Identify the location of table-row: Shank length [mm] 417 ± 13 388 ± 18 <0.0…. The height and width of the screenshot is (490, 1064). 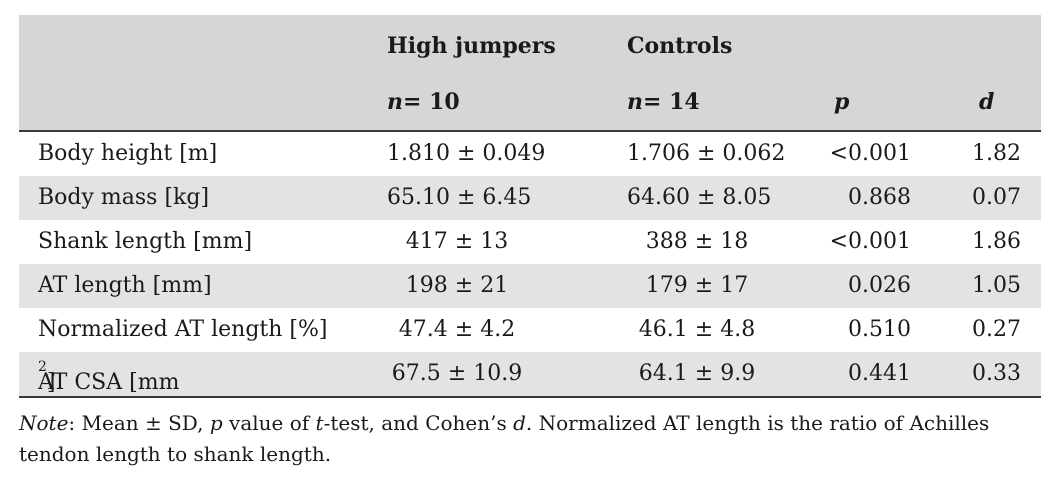
(530, 242).